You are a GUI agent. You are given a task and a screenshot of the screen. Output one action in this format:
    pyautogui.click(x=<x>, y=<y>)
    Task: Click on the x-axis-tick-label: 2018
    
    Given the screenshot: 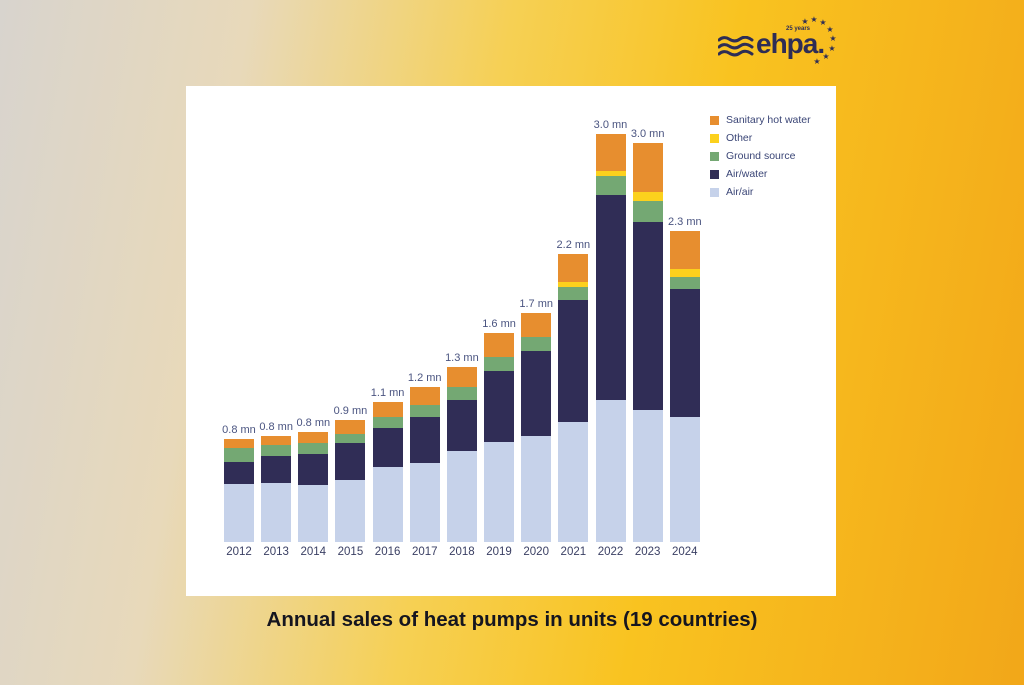 What is the action you would take?
    pyautogui.click(x=462, y=552)
    